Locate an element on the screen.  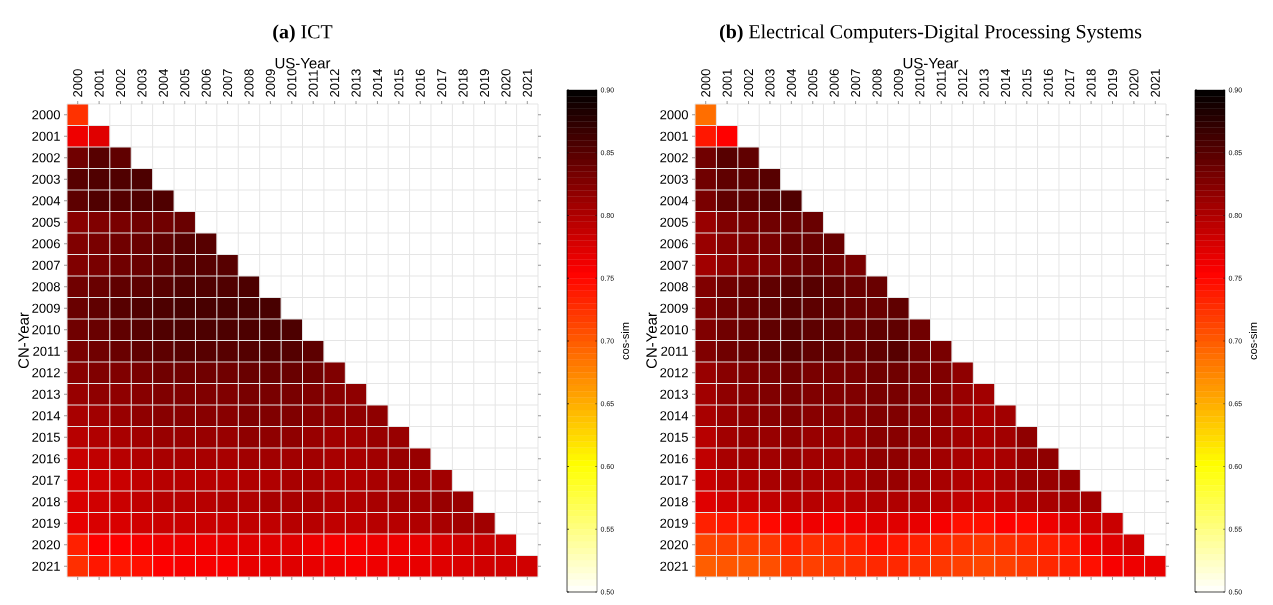
chart-title: (b) Electrical Computers-Digital Processing Systems is located at coordinates (930, 33).